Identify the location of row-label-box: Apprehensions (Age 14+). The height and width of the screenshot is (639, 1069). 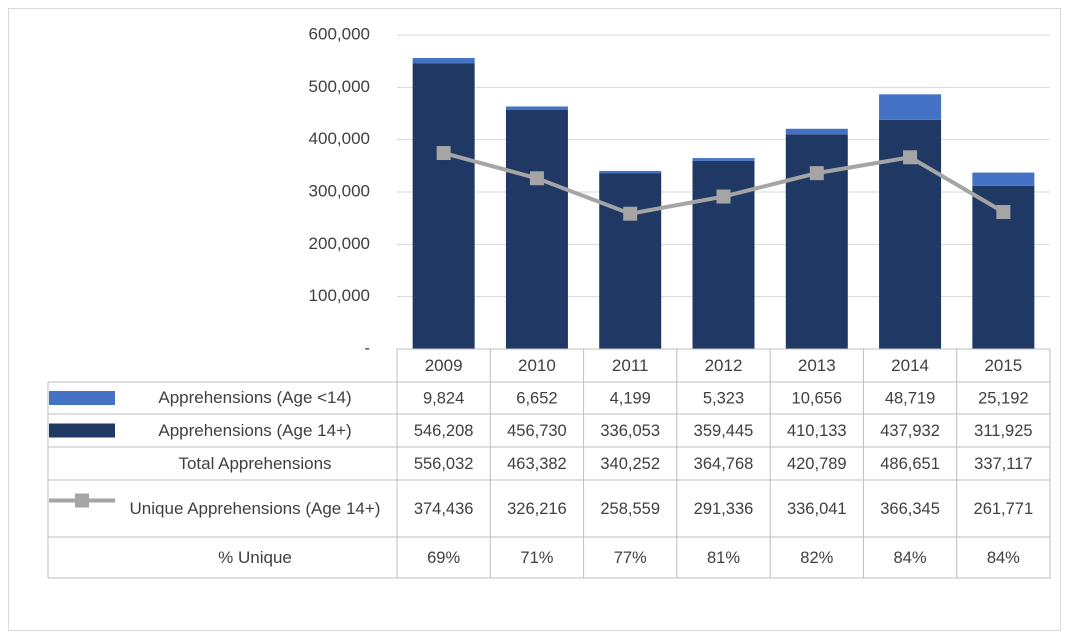
(255, 430).